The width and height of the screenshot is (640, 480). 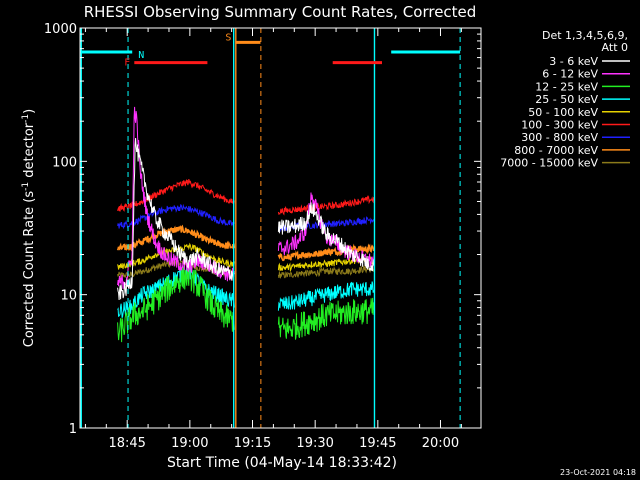 I want to click on legend-label: 7000 - 15000 keV, so click(x=549, y=163).